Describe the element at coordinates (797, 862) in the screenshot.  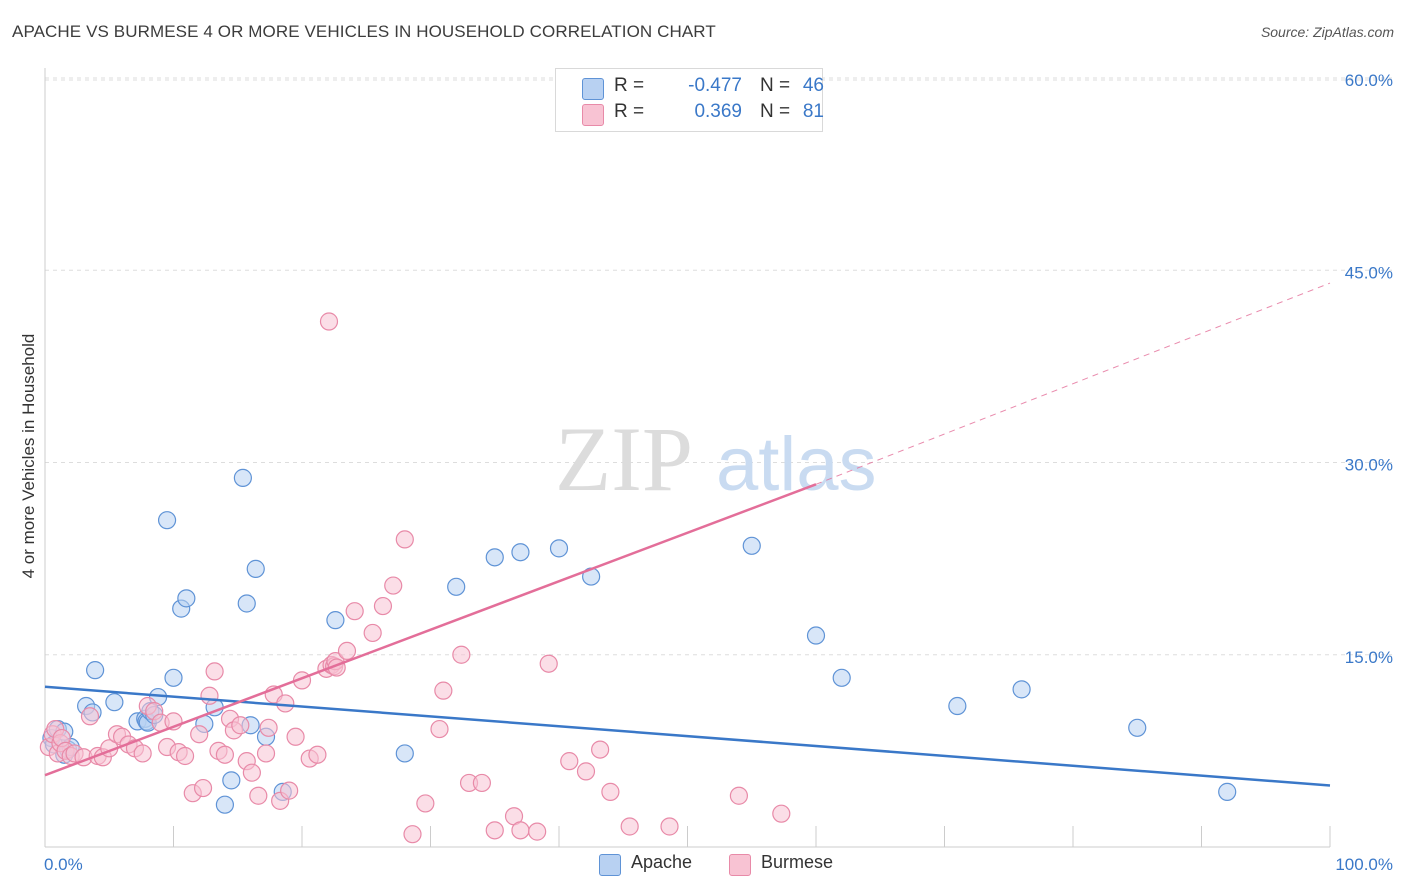
I see `legend-label: Burmese` at that location.